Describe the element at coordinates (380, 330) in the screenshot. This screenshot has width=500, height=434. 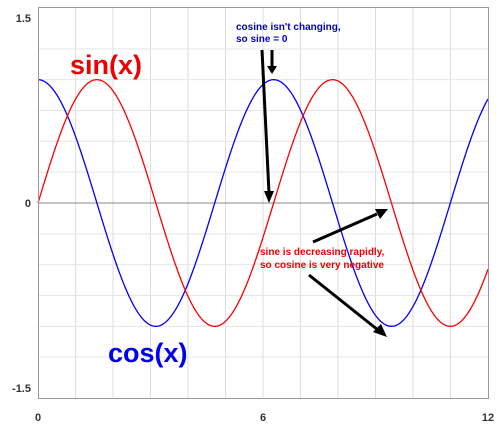
I see `arrow-head-cos-trough` at that location.